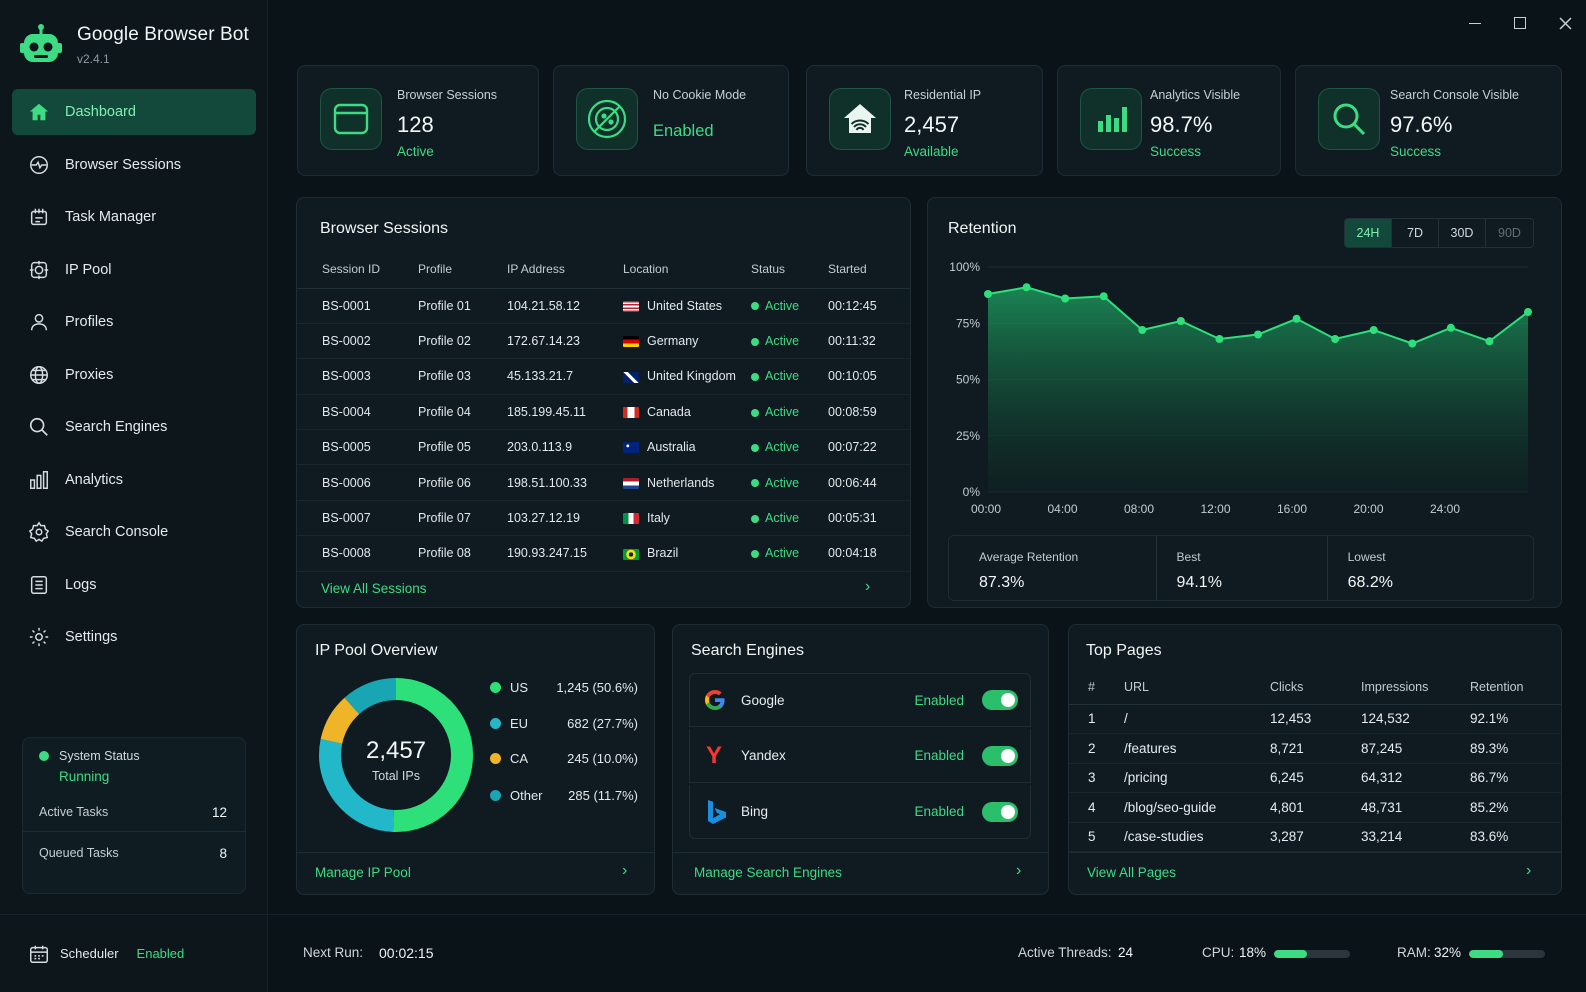 This screenshot has height=992, width=1586. Describe the element at coordinates (134, 953) in the screenshot. I see `scheduler-bar: Scheduler Enabled` at that location.